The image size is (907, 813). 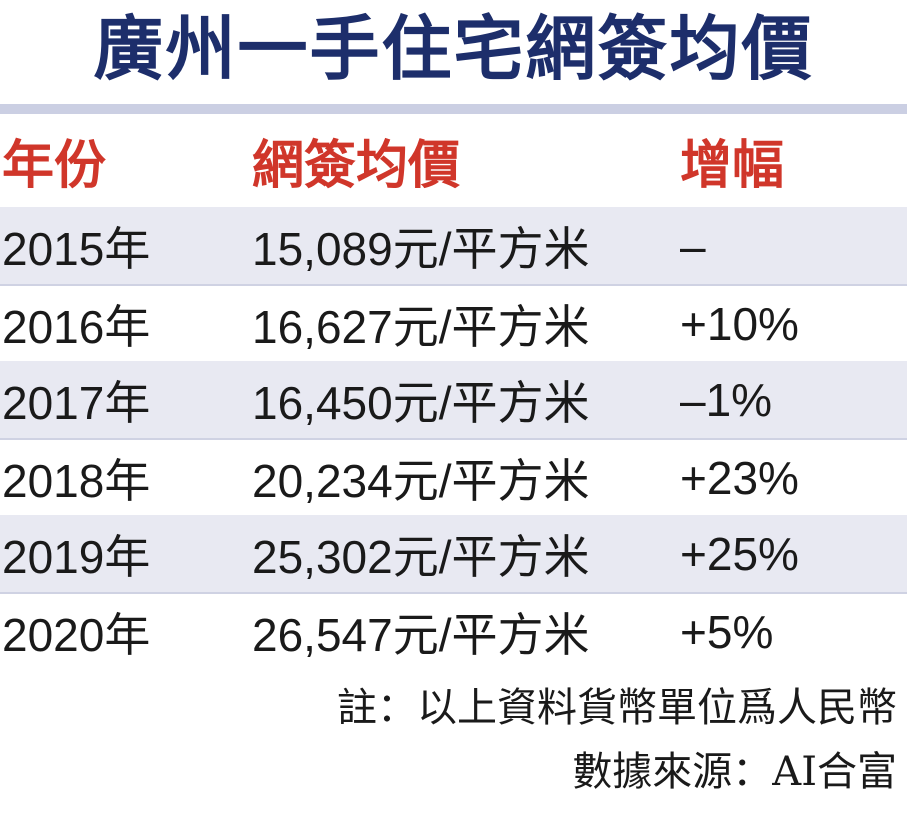 What do you see at coordinates (76, 556) in the screenshot?
I see `year-cell: 2019年` at bounding box center [76, 556].